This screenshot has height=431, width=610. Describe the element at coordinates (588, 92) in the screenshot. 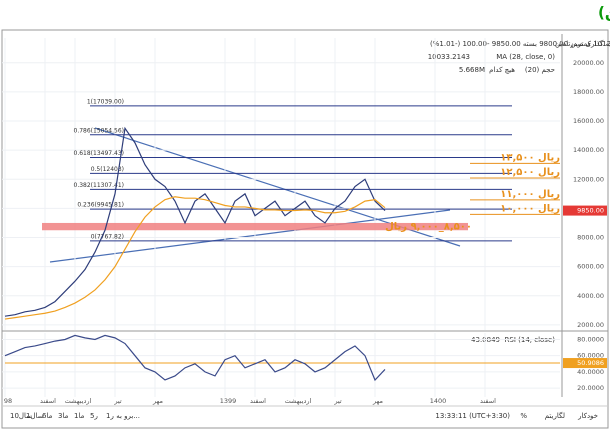

I see `y-tick-label: 18000.00` at that location.